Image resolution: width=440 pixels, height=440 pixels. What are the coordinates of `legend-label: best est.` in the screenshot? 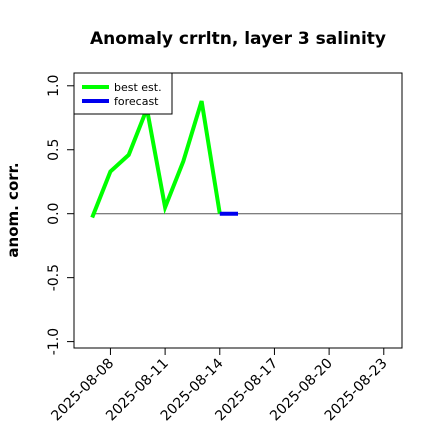 It's located at (138, 87).